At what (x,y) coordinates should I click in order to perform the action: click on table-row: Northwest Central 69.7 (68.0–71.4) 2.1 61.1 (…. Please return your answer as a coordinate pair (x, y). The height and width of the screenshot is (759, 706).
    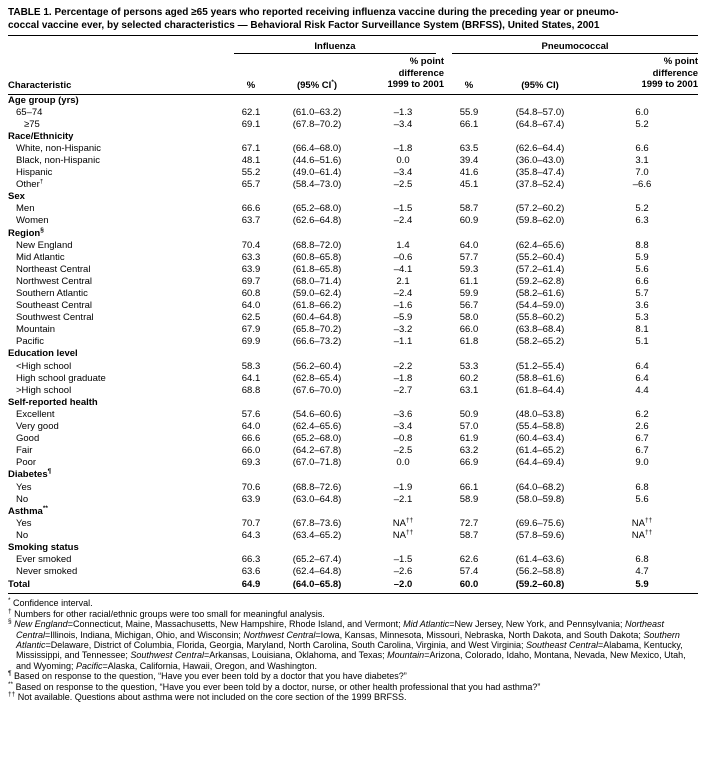
    Looking at the image, I should click on (353, 282).